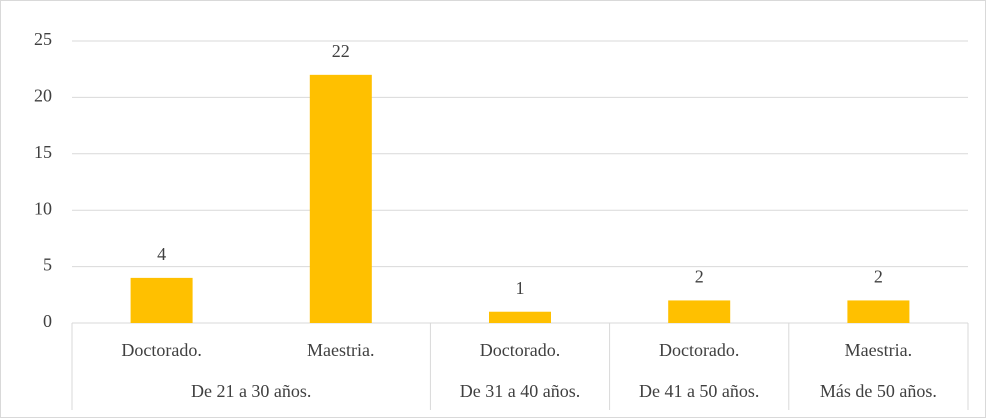 The image size is (986, 418). I want to click on y-tick-label: 5, so click(47, 265).